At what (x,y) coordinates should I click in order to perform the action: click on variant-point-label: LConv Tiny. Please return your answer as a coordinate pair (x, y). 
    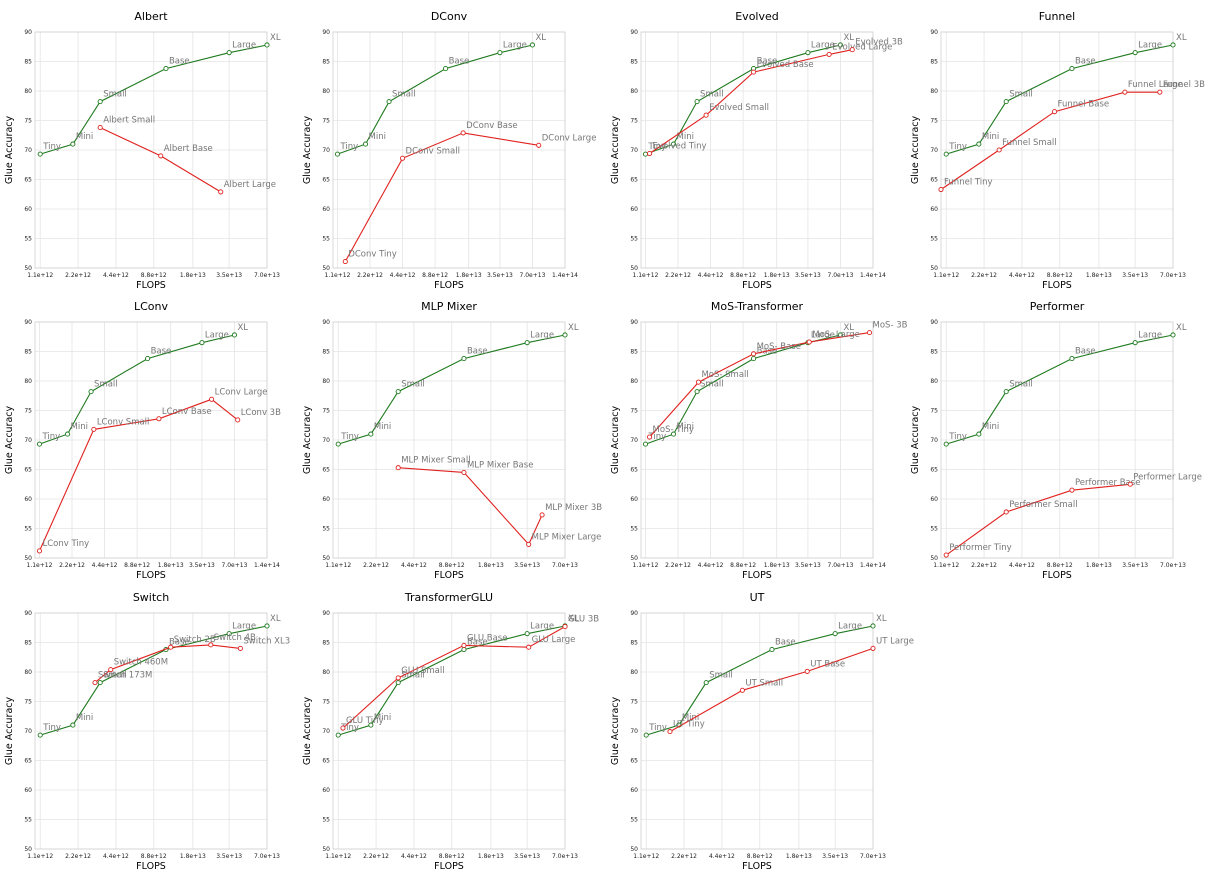
    Looking at the image, I should click on (65, 544).